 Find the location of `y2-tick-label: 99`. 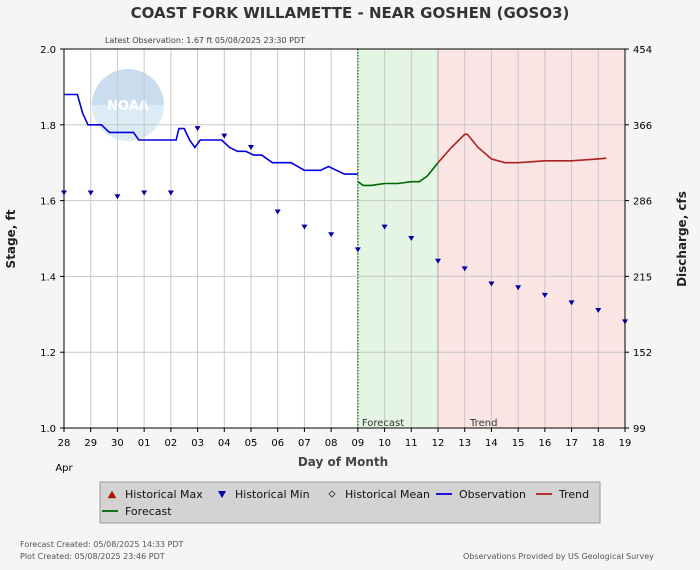

y2-tick-label: 99 is located at coordinates (639, 429).